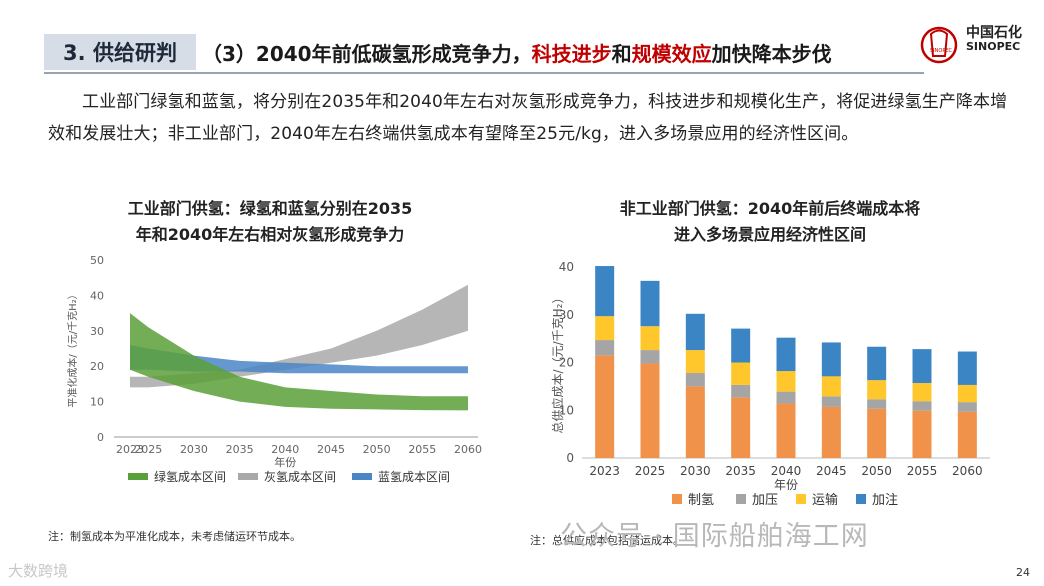 The height and width of the screenshot is (586, 1044). What do you see at coordinates (741, 373) in the screenshot?
I see `bar-运输-2035` at bounding box center [741, 373].